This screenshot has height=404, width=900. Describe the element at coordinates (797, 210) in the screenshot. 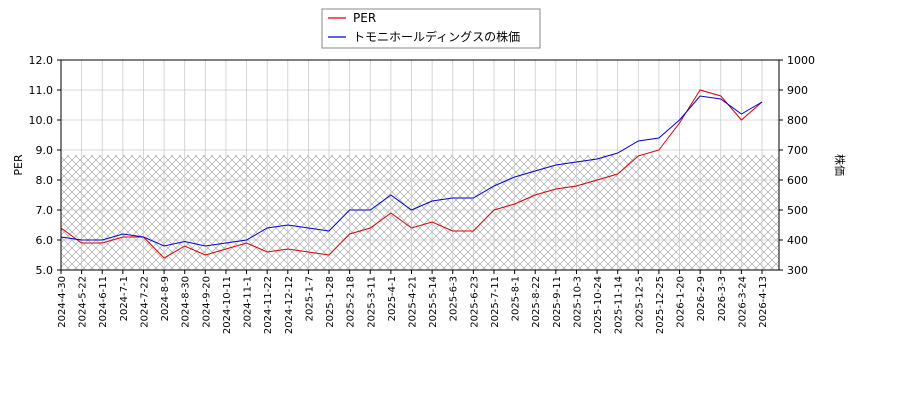

I see `y2-tick-label: 500` at that location.